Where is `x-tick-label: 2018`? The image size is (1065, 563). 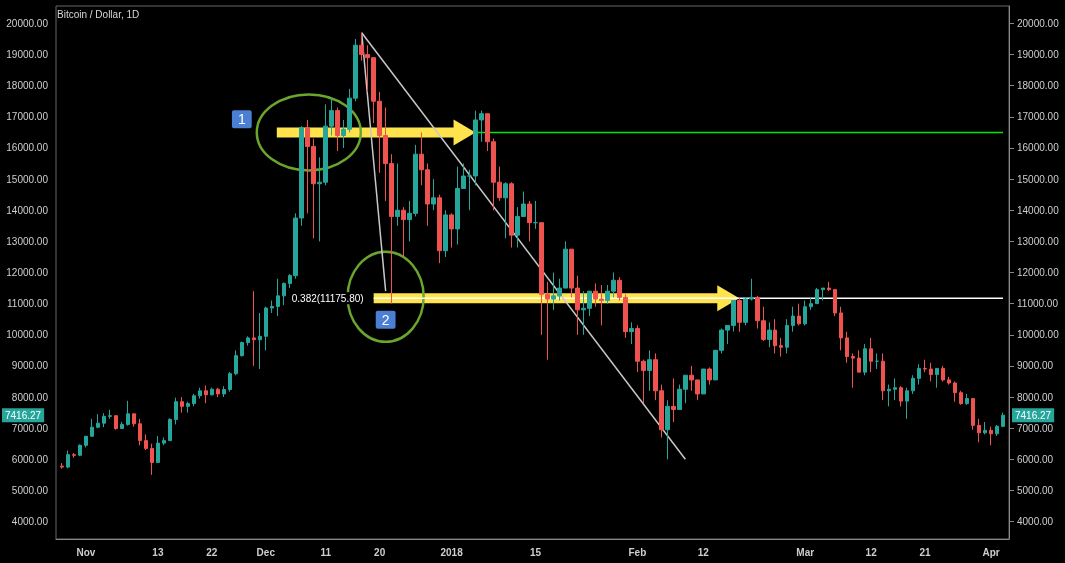
x-tick-label: 2018 is located at coordinates (452, 552).